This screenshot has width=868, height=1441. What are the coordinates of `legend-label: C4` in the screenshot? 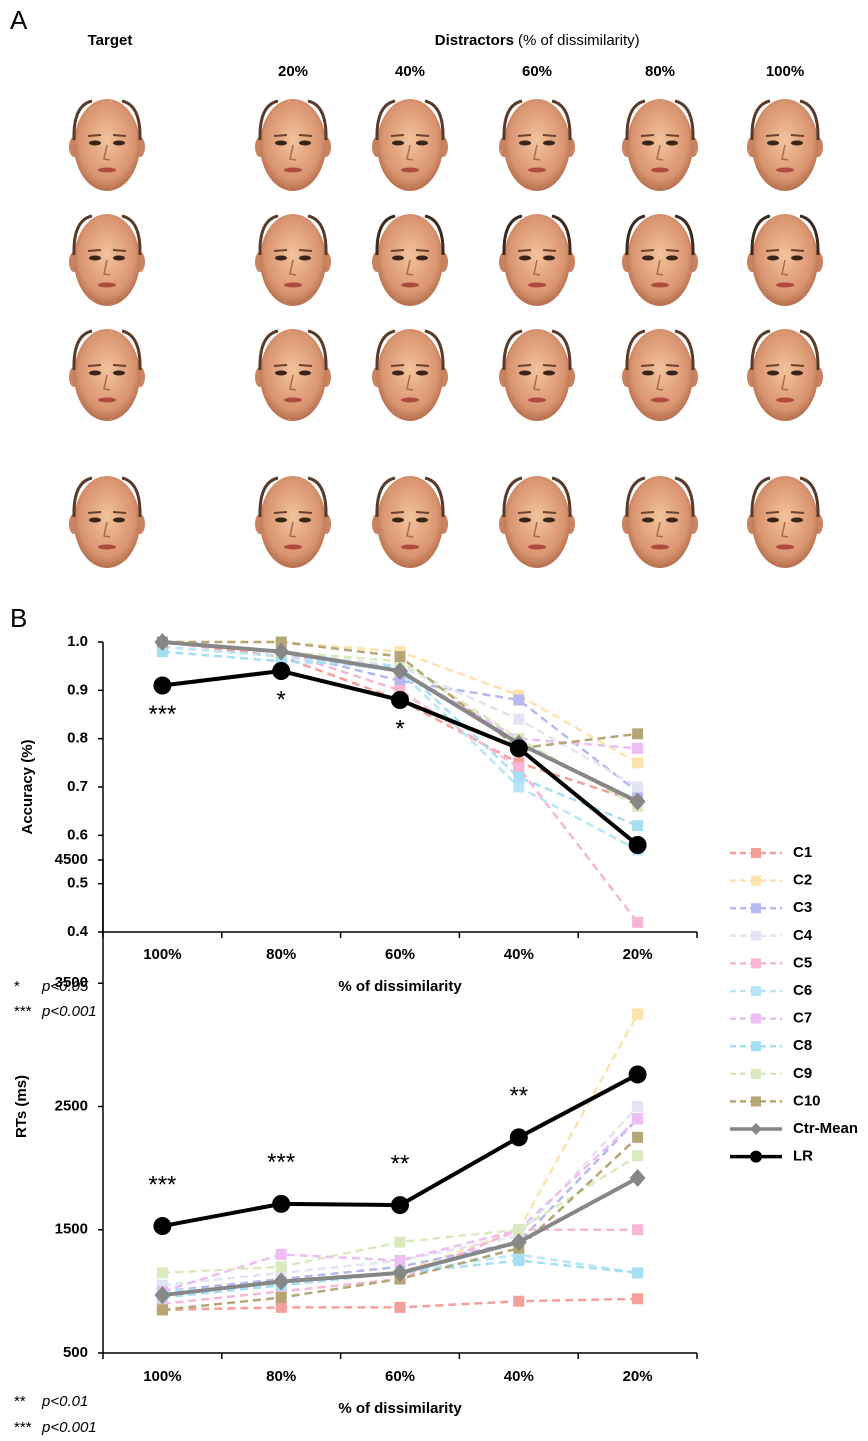 It's located at (803, 935).